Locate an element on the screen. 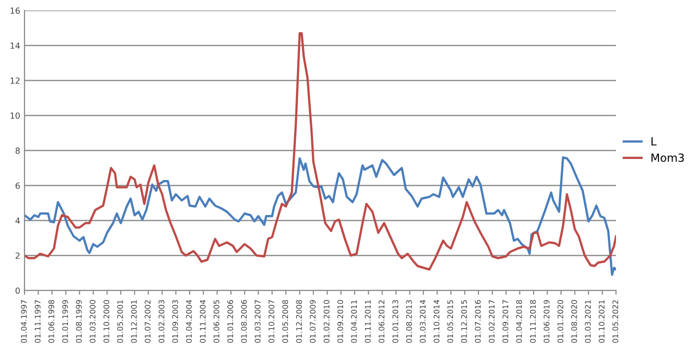 The width and height of the screenshot is (700, 350). y-tick-label: 4 is located at coordinates (17, 221).